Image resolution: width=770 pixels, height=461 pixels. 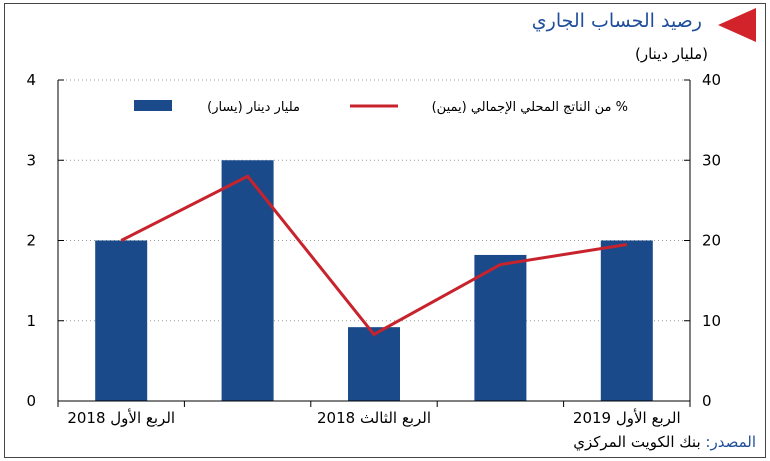 I want to click on category-label: الربع الأول 2018, so click(x=121, y=417).